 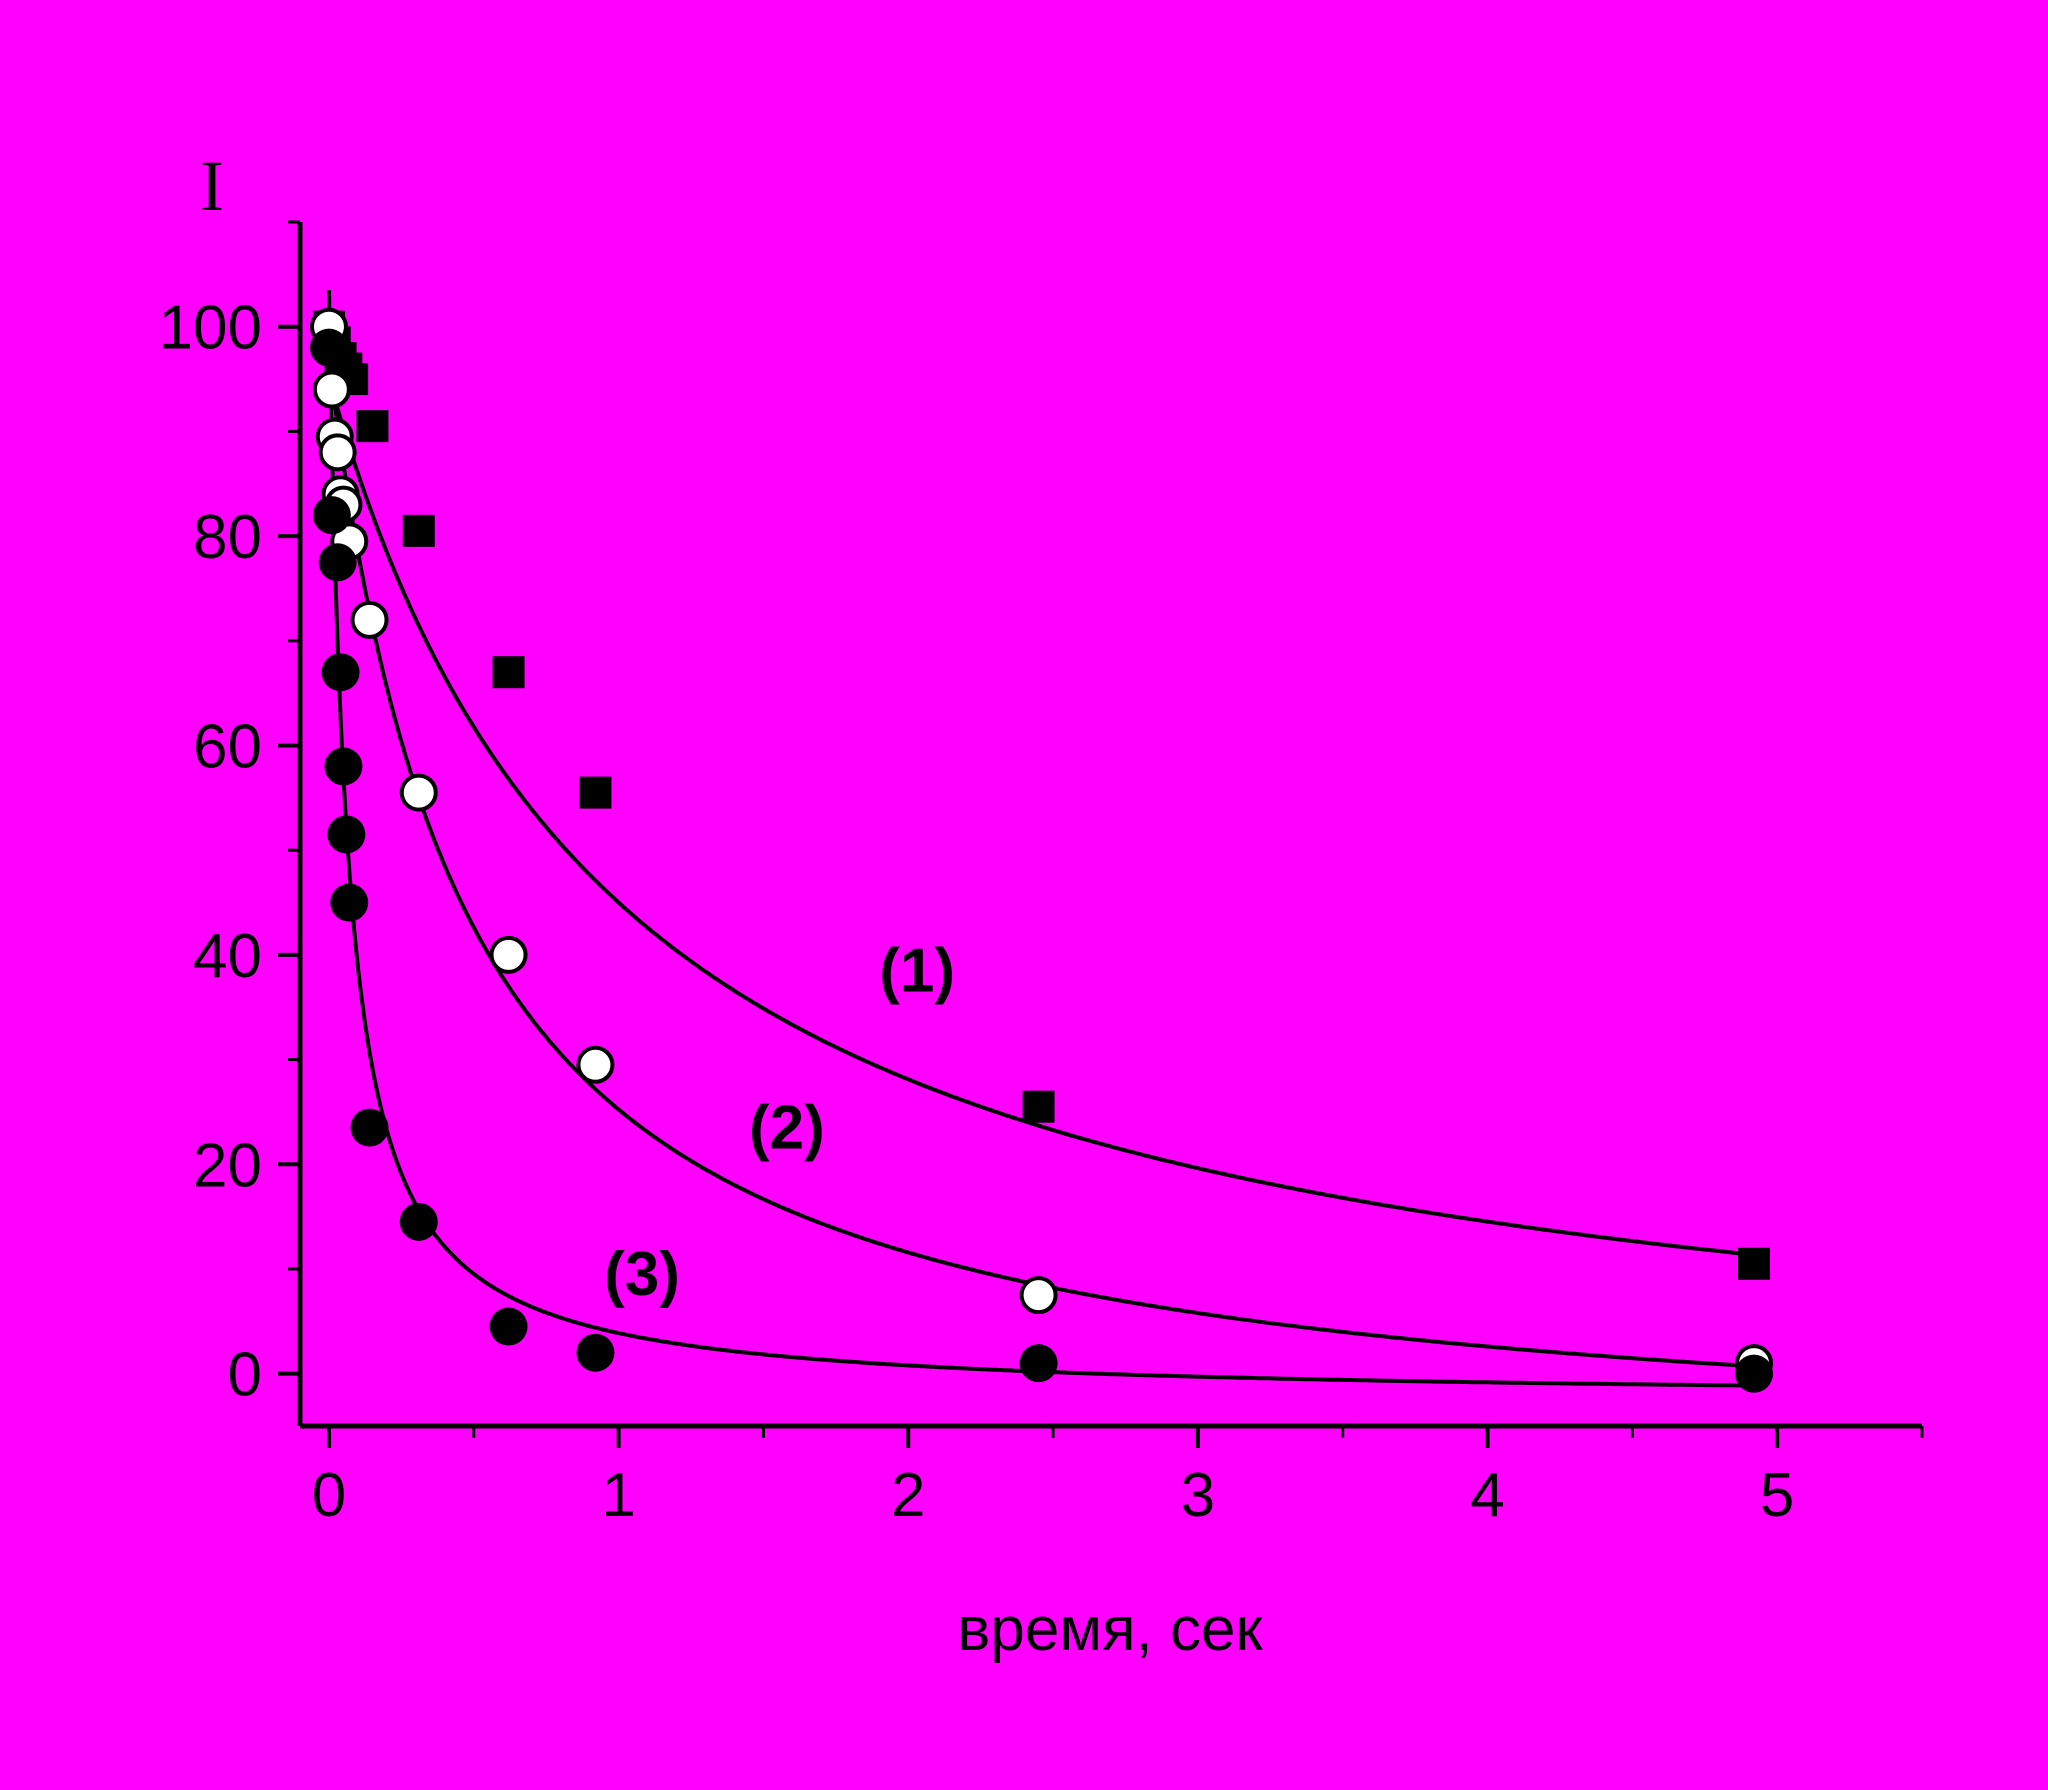 I want to click on y-tick-label: 60, so click(x=227, y=746).